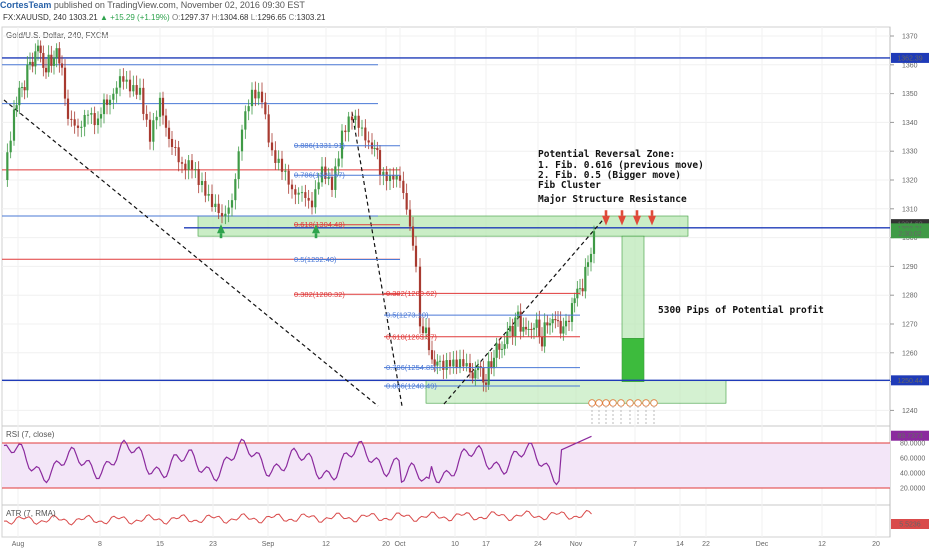  Describe the element at coordinates (486, 544) in the screenshot. I see `x-tick-label: 17` at that location.